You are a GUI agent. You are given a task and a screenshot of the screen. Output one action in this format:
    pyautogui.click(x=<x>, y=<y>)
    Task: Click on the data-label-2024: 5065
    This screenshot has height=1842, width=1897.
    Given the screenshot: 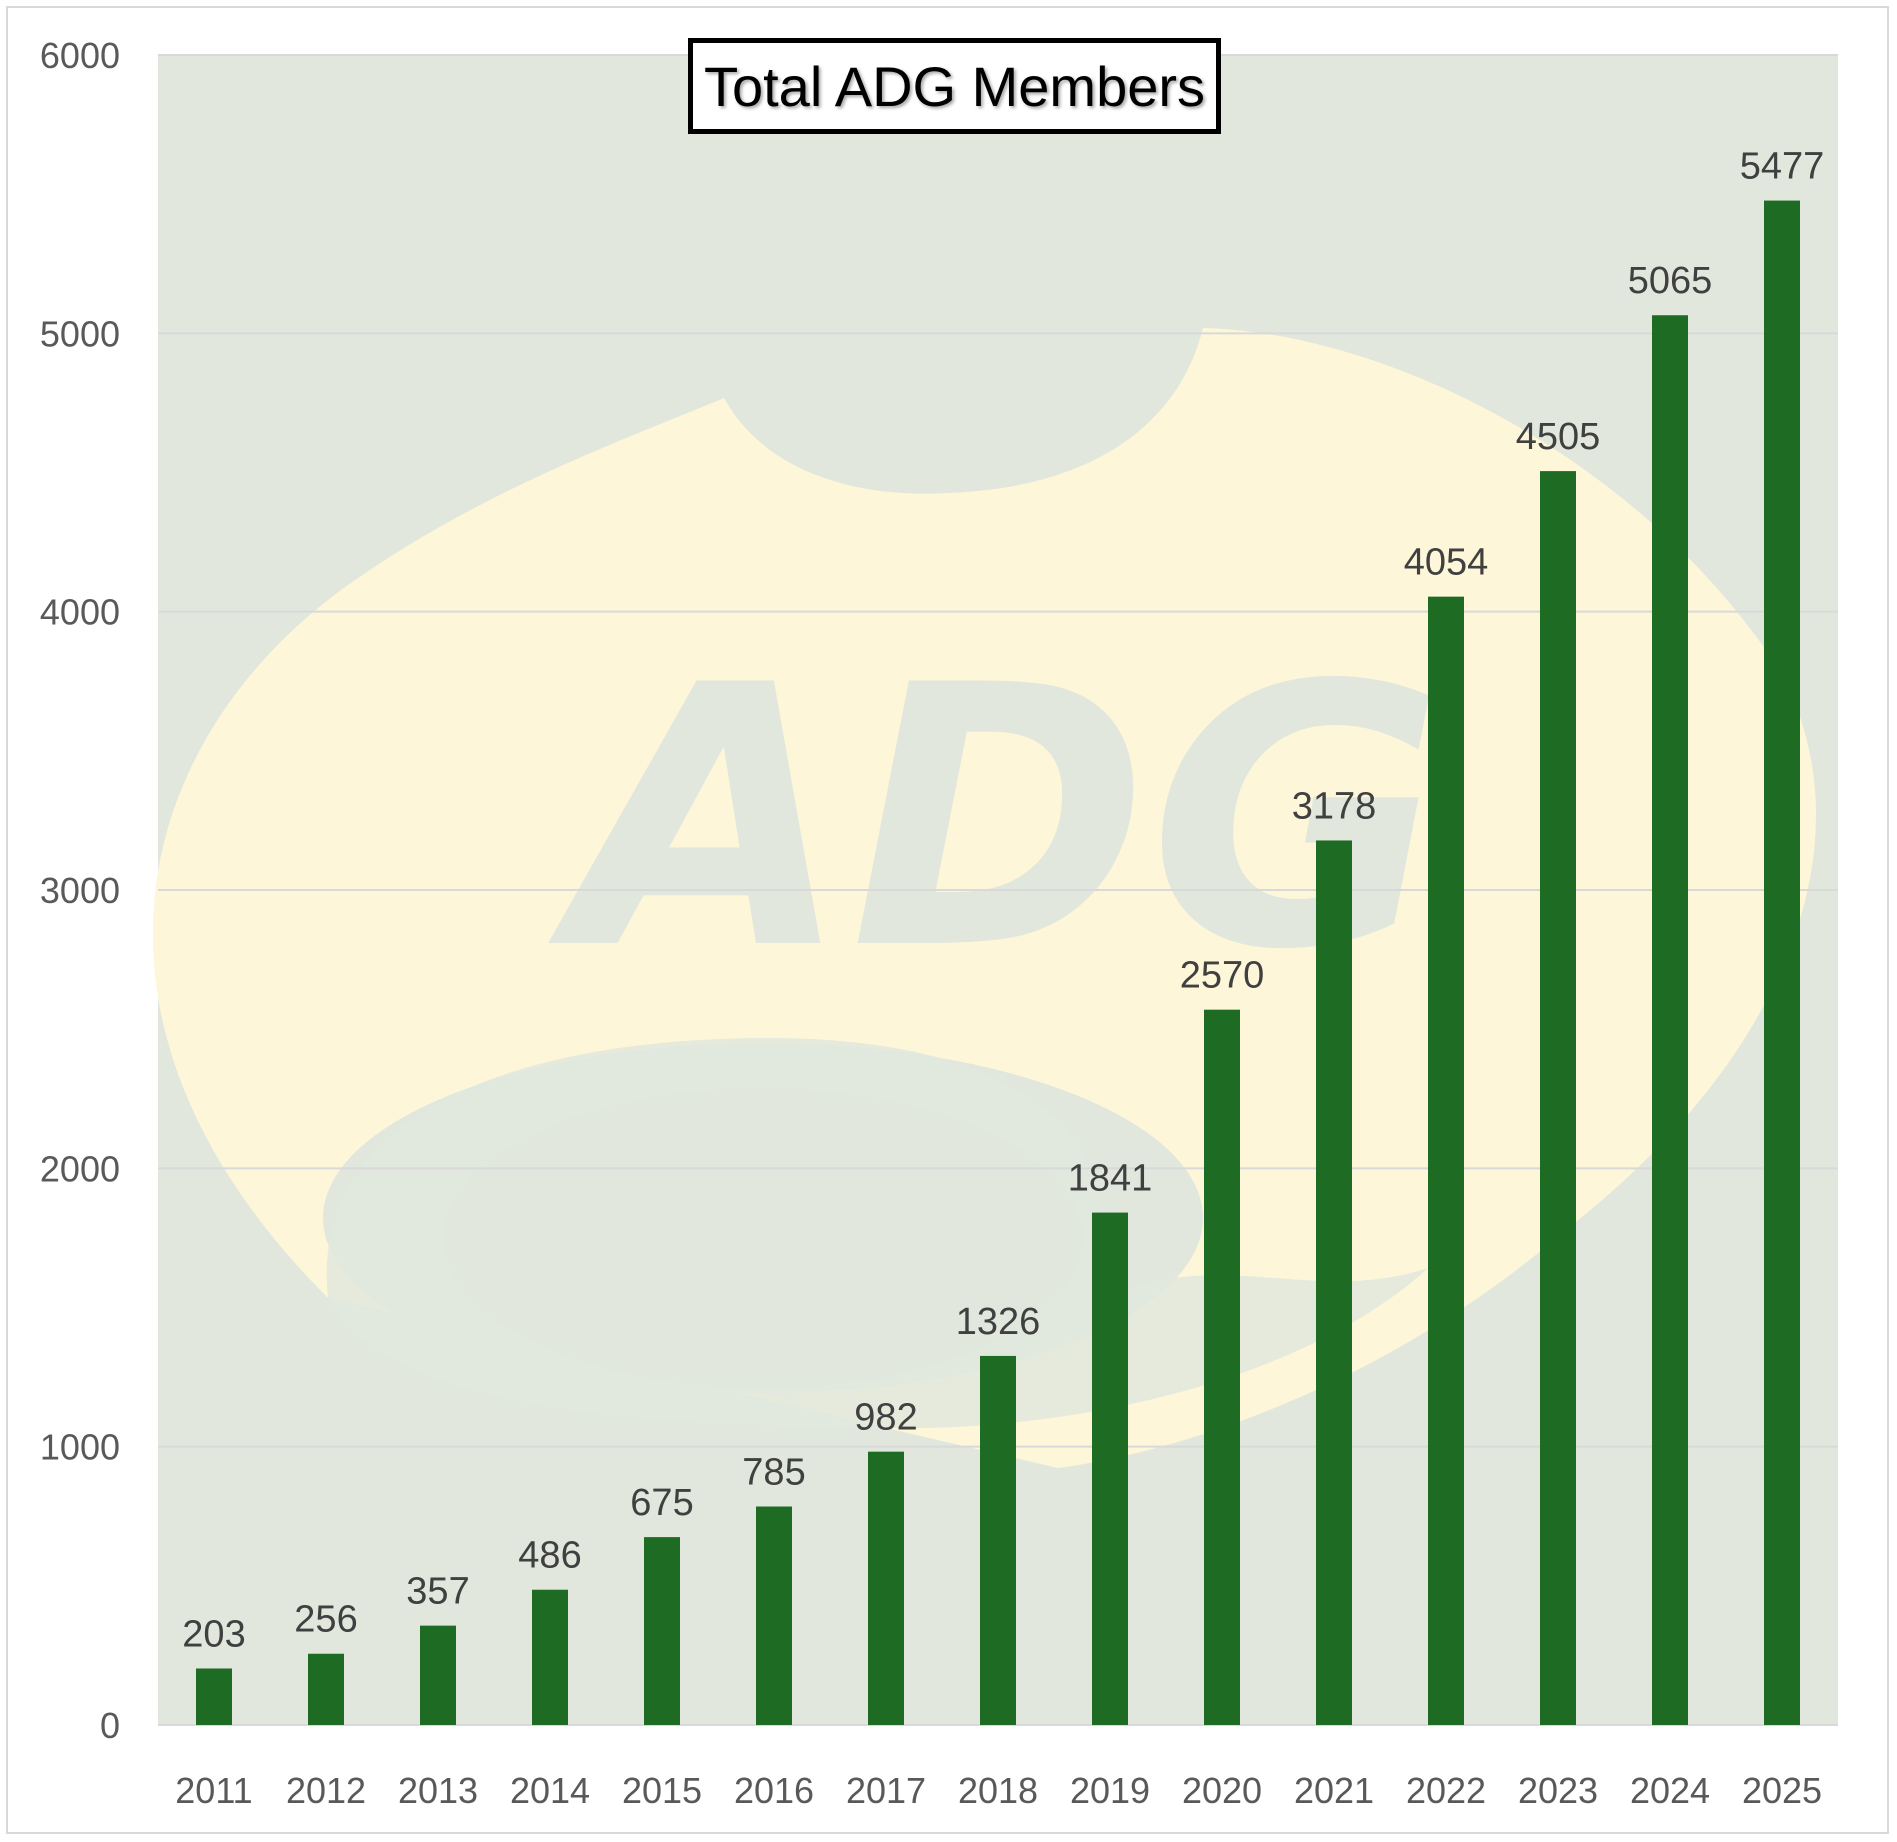 What is the action you would take?
    pyautogui.click(x=1670, y=281)
    